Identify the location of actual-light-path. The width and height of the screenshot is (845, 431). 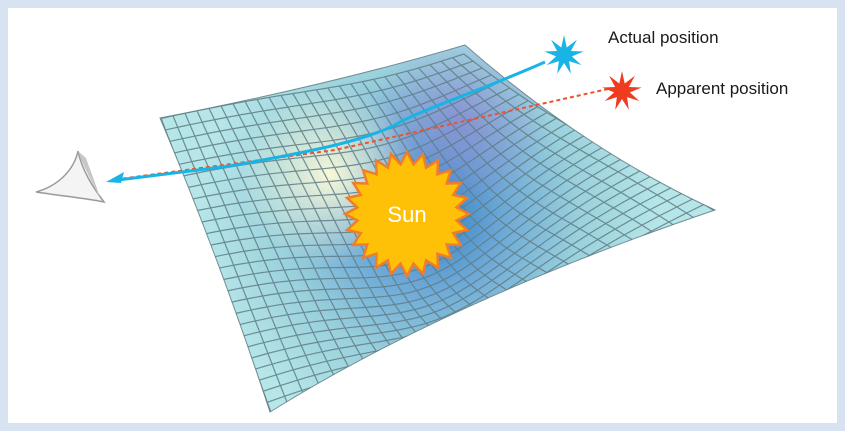
(331, 121).